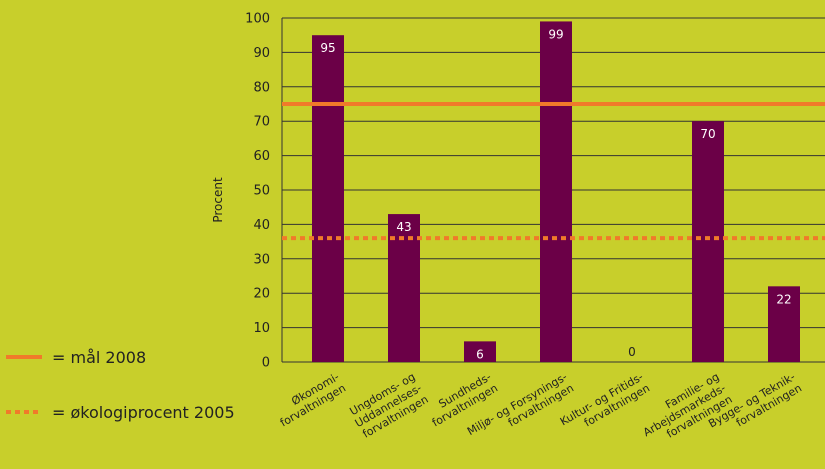 The width and height of the screenshot is (825, 469). Describe the element at coordinates (783, 299) in the screenshot. I see `bar-value-label: 22` at that location.